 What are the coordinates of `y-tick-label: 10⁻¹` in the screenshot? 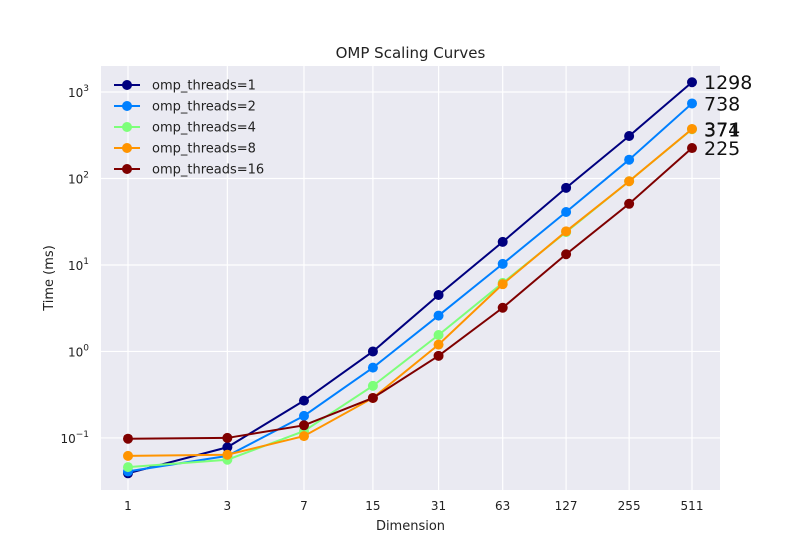 It's located at (74, 438).